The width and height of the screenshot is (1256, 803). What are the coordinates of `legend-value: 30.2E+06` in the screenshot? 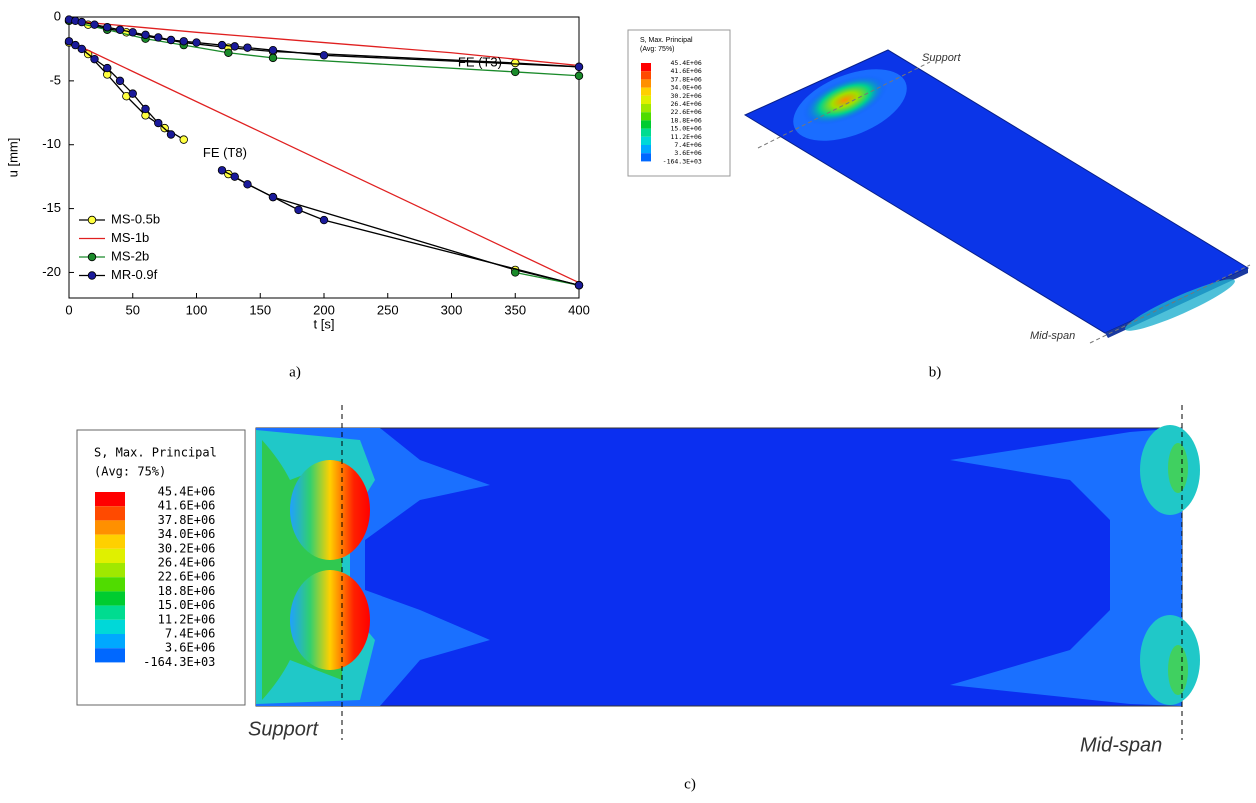 It's located at (685, 96).